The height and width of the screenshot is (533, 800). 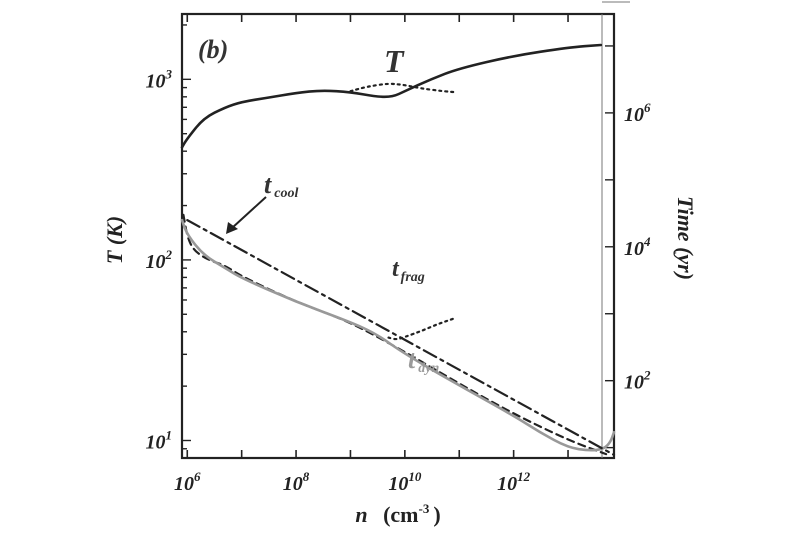 What do you see at coordinates (424, 508) in the screenshot?
I see `x-axis-unit-exp: -3` at bounding box center [424, 508].